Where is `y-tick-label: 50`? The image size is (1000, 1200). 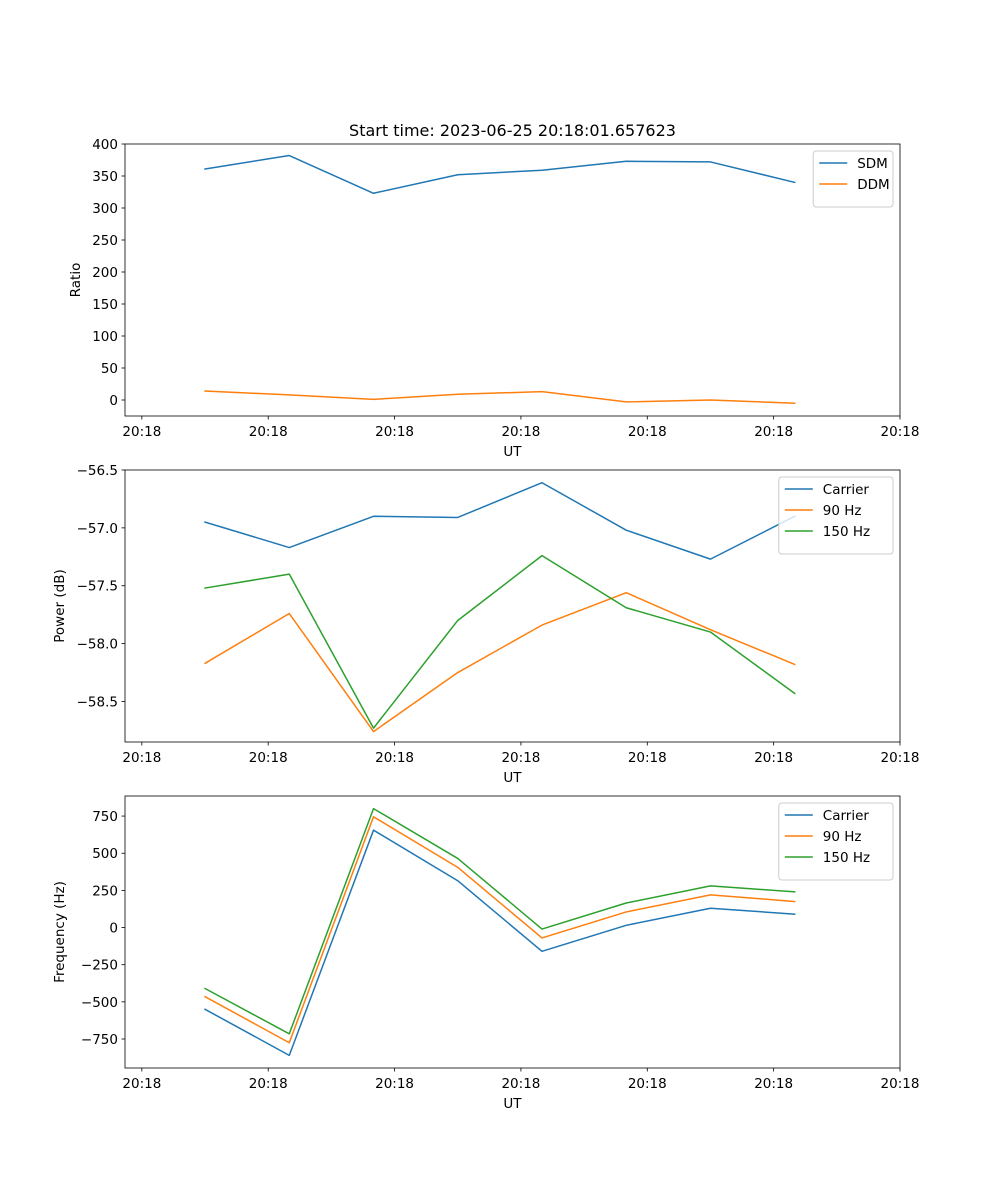 y-tick-label: 50 is located at coordinates (109, 369).